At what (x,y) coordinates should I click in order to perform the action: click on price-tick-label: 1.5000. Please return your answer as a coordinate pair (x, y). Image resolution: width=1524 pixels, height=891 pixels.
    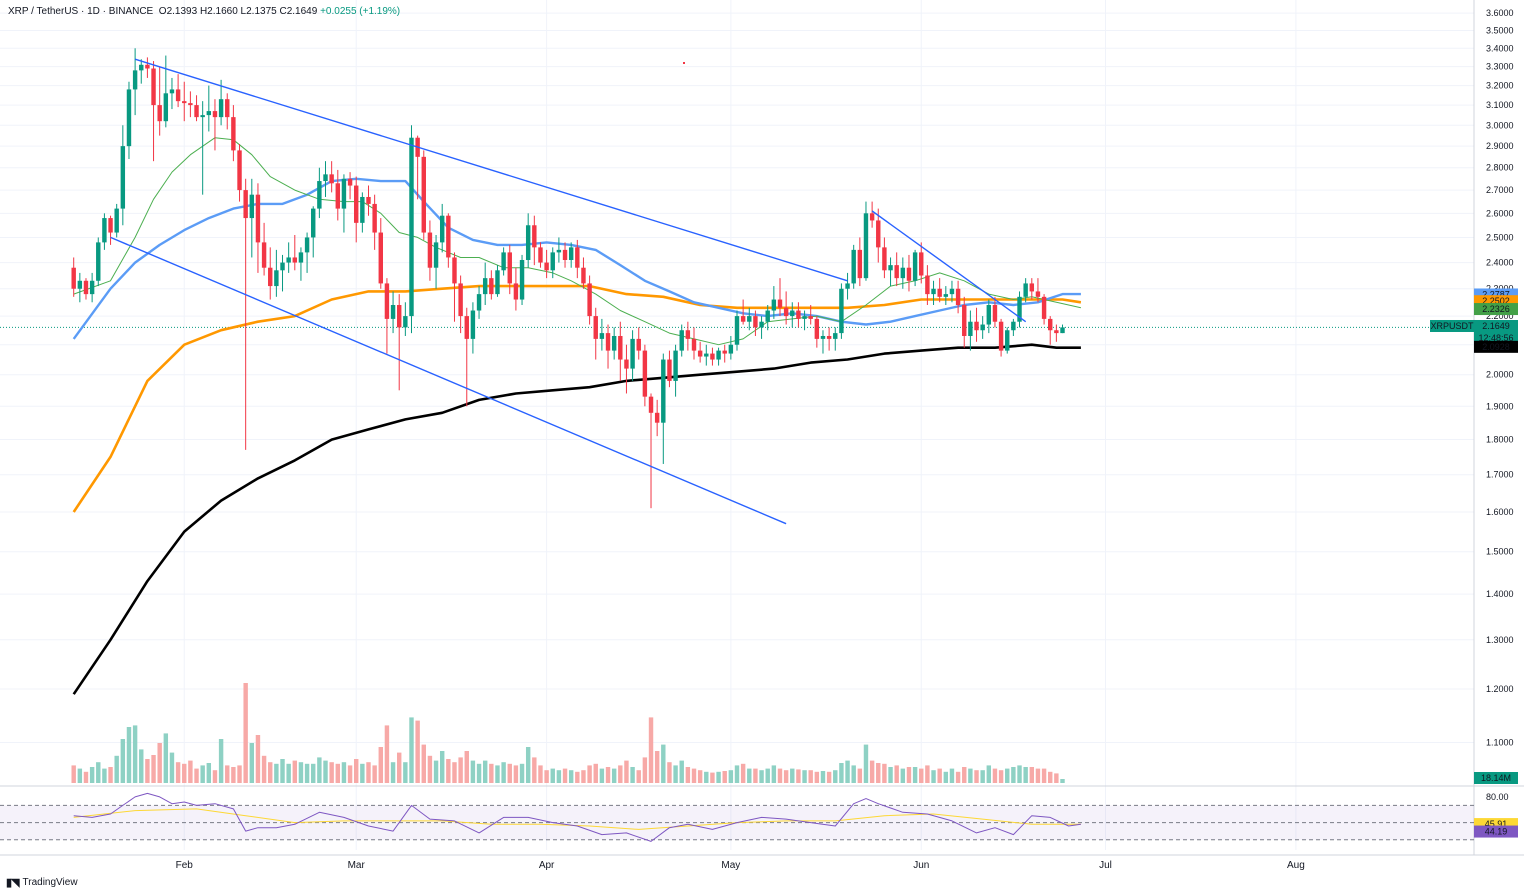
    Looking at the image, I should click on (1500, 552).